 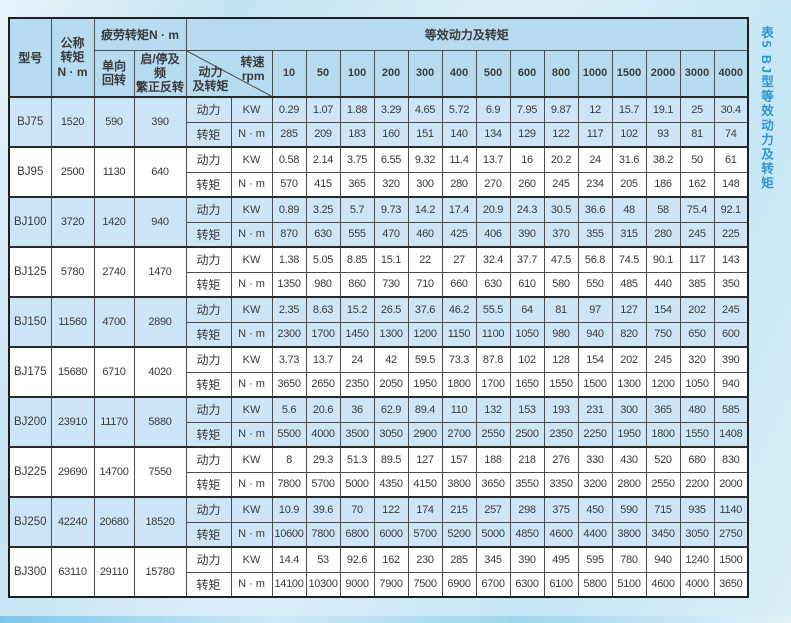 What do you see at coordinates (629, 409) in the screenshot?
I see `power-value-cell: 300` at bounding box center [629, 409].